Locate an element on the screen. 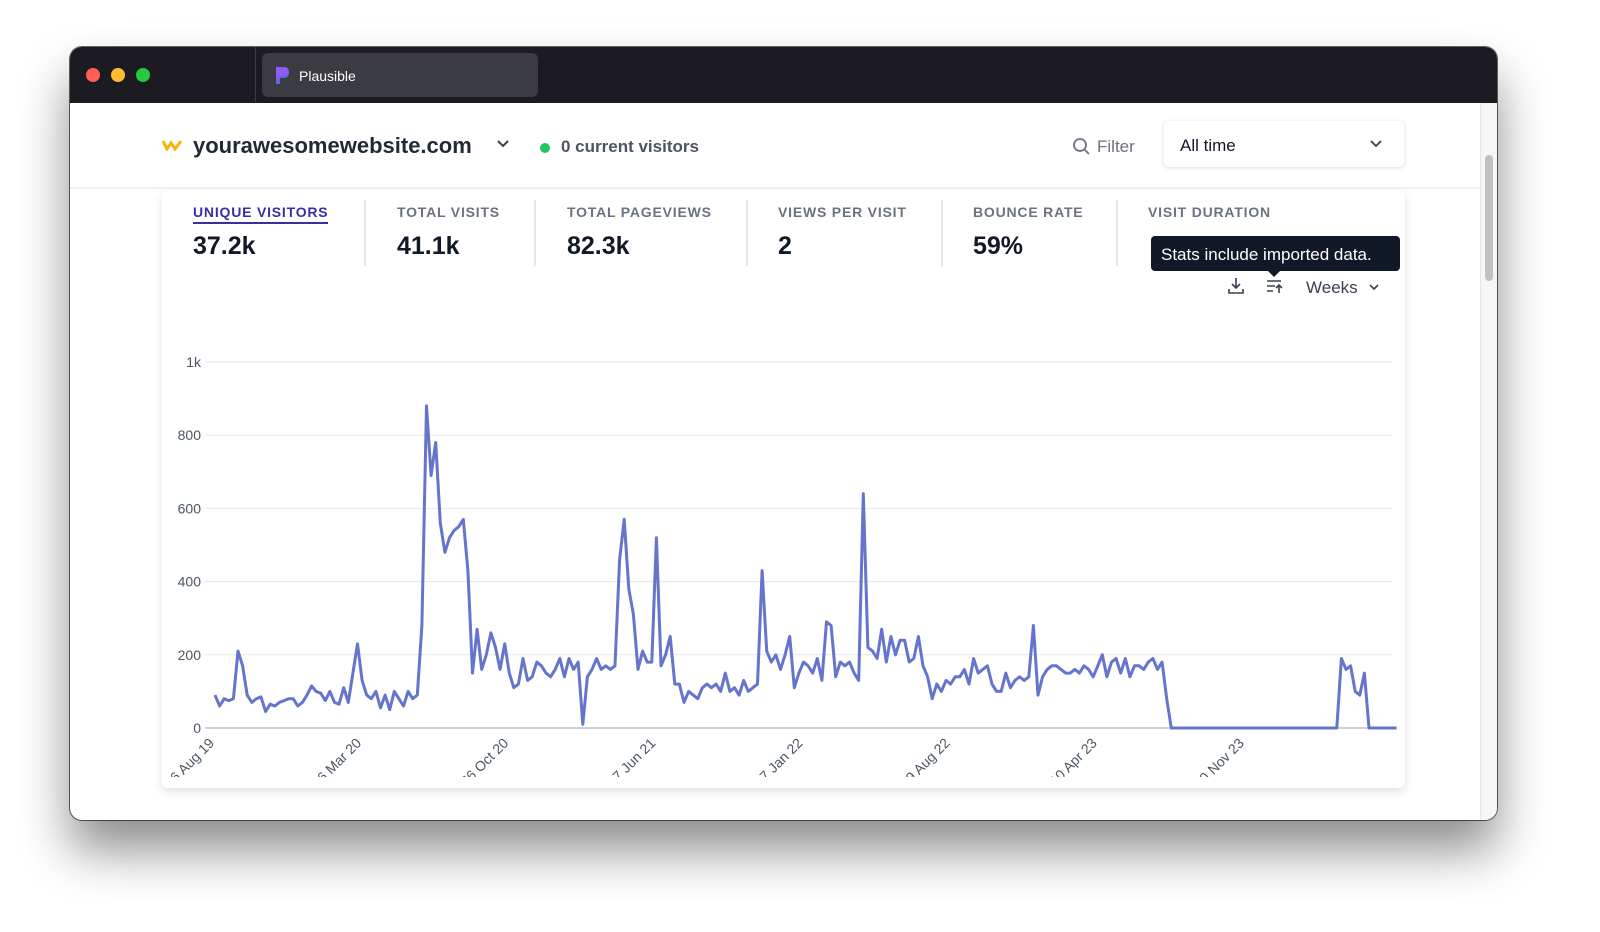 The image size is (1600, 932). y-tick-label: 200 is located at coordinates (190, 655).